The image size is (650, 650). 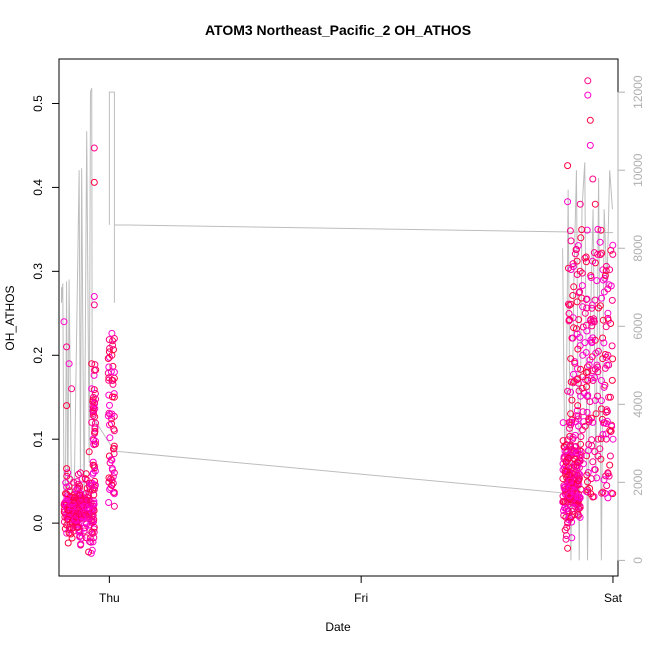 I want to click on x-tick-label: Sat, so click(x=613, y=598).